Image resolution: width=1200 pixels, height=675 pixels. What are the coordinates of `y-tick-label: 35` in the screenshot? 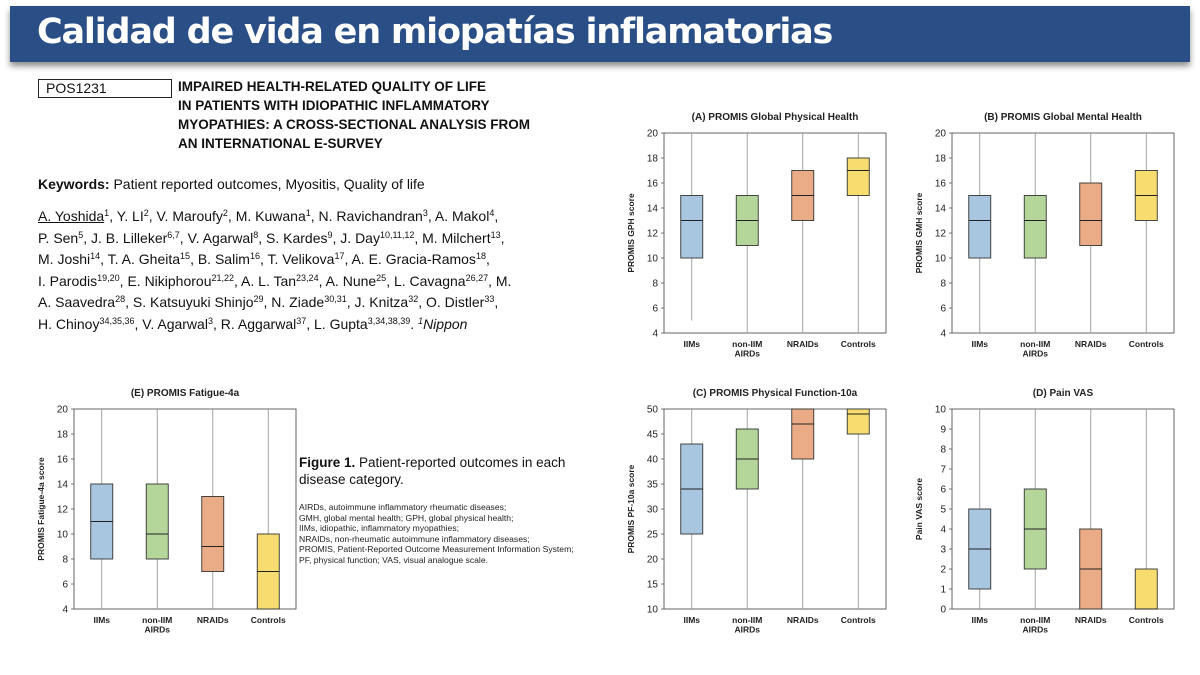 It's located at (653, 485).